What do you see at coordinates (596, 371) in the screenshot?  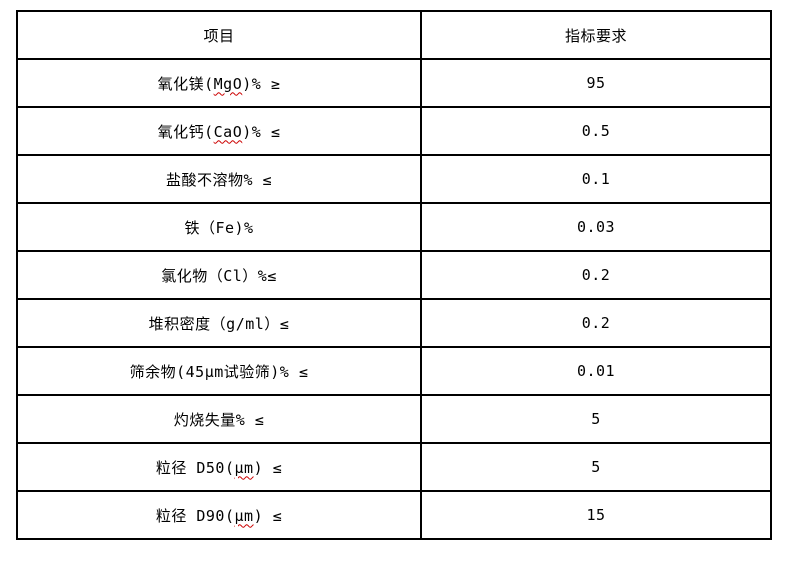 I see `value-cell: 0.01` at bounding box center [596, 371].